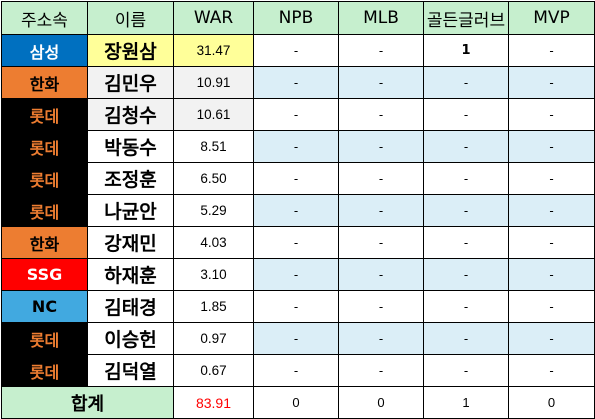 This screenshot has height=419, width=595. I want to click on player-name-cell: 강재민, so click(130, 242).